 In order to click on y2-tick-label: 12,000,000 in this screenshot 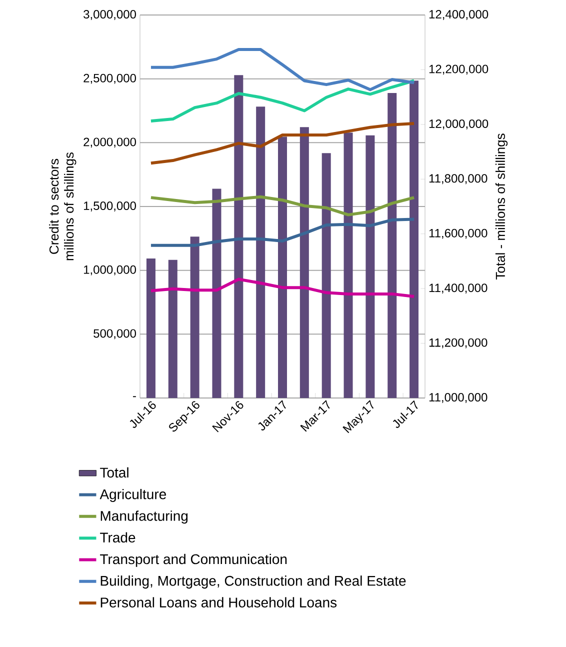, I will do `click(458, 124)`.